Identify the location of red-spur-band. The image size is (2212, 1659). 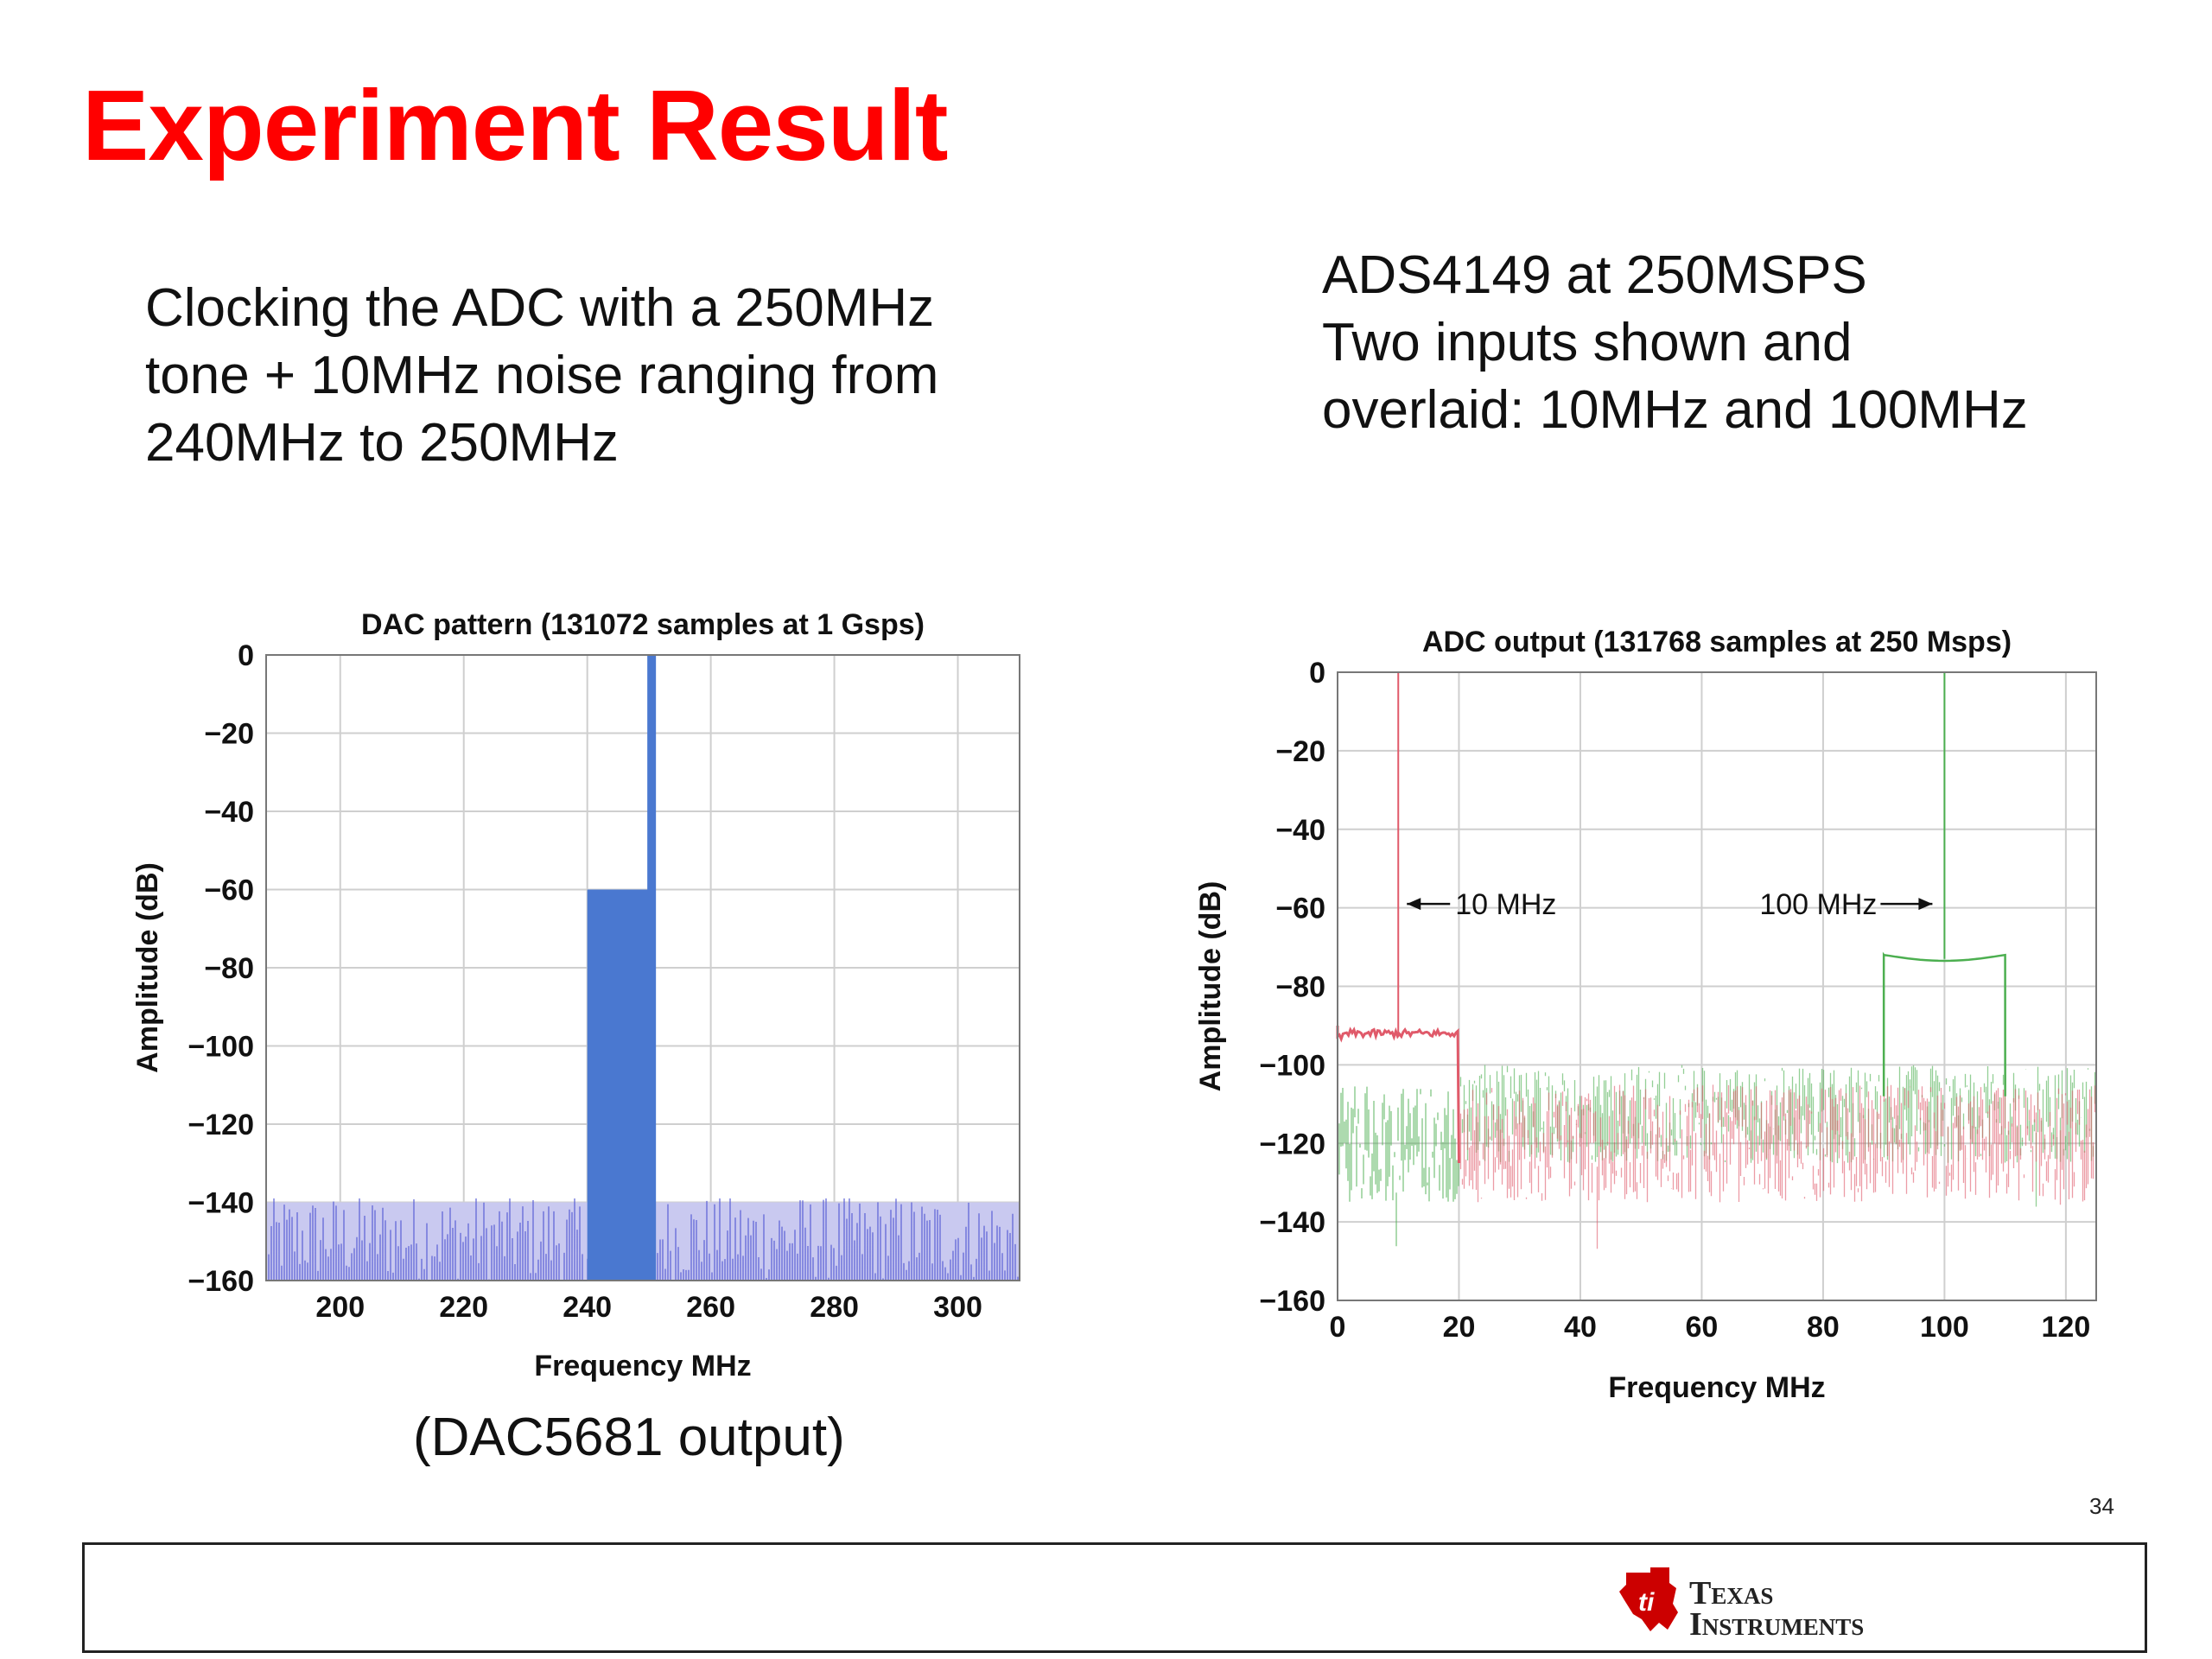
(1398, 1094).